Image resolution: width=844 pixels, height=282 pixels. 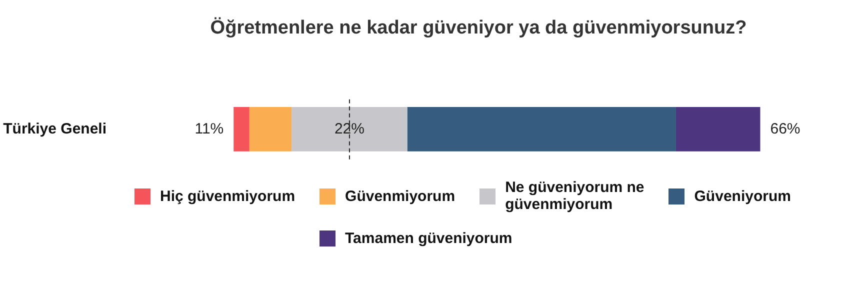 What do you see at coordinates (400, 196) in the screenshot?
I see `legend-label: Güvenmiyorum` at bounding box center [400, 196].